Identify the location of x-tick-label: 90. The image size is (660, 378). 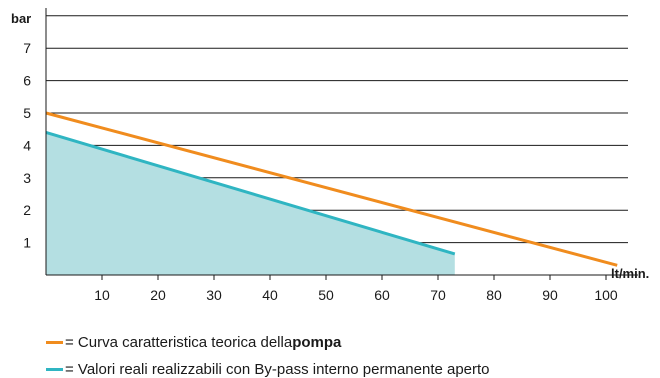
(550, 295).